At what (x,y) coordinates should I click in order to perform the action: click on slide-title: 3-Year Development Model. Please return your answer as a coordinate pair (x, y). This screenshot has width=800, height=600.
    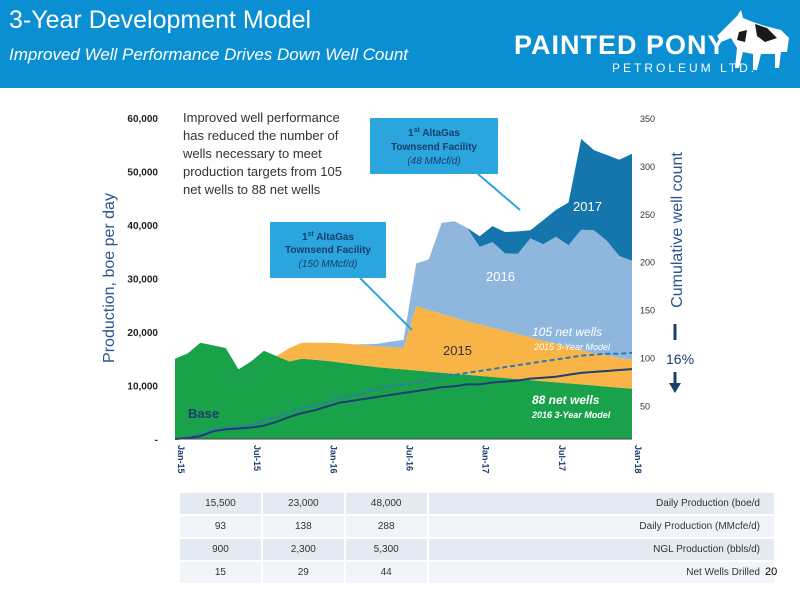
    Looking at the image, I should click on (160, 20).